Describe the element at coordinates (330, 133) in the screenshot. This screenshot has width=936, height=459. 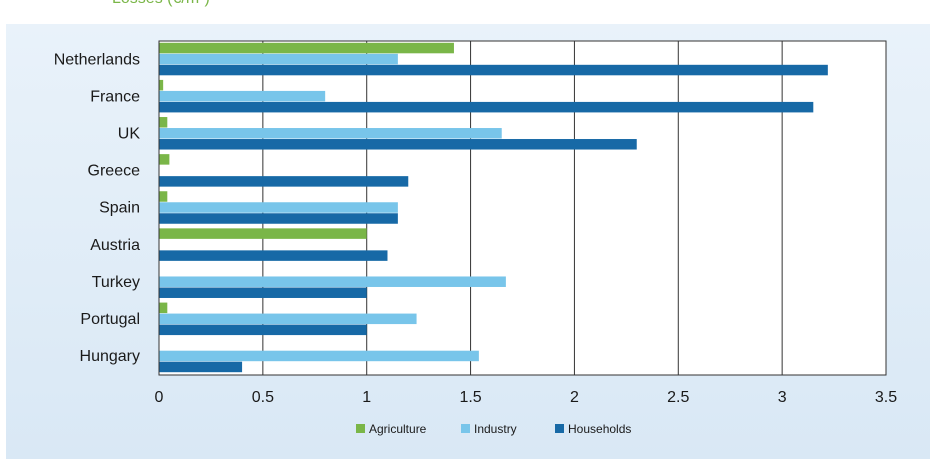
I see `bar-industry-uk` at that location.